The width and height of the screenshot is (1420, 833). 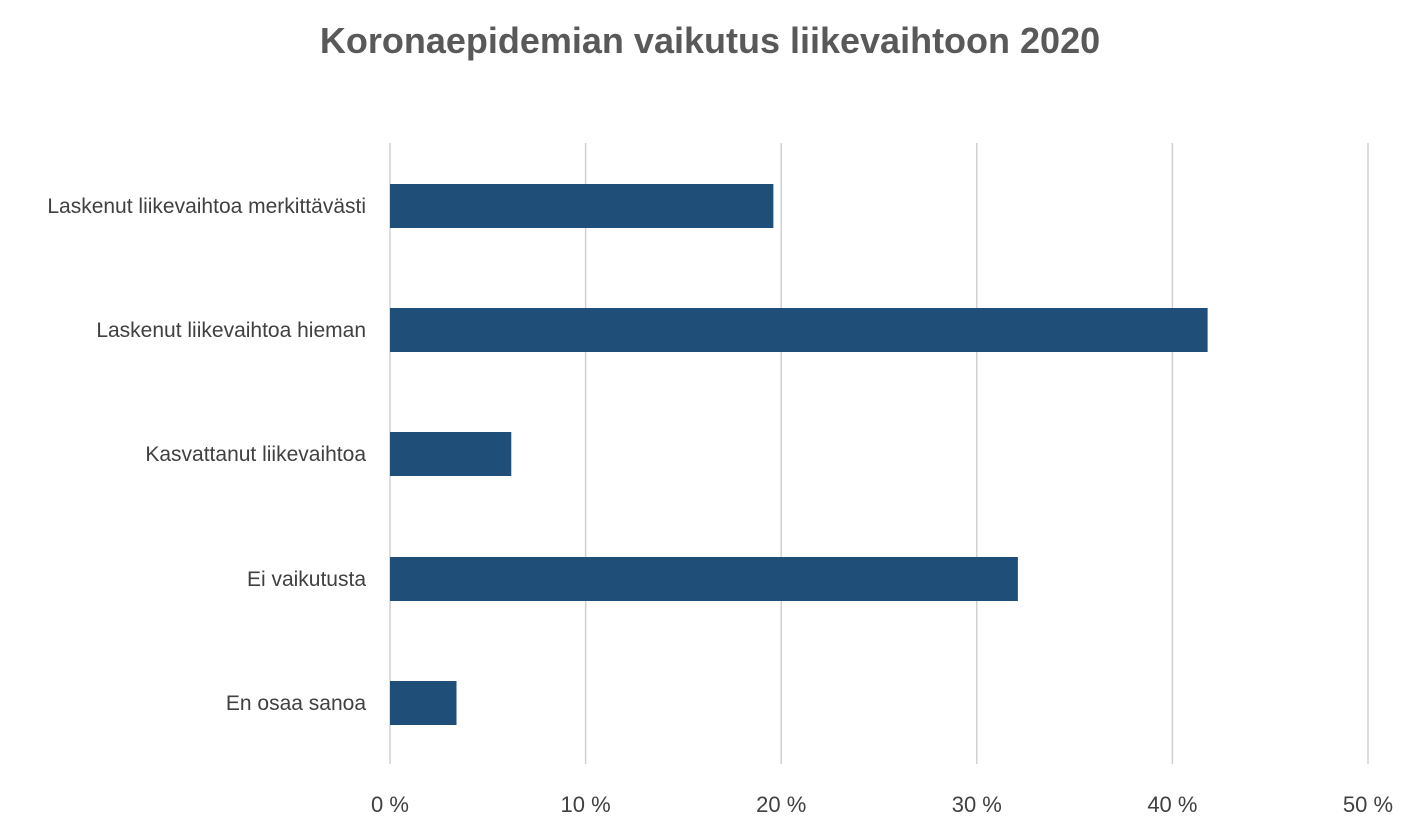 I want to click on x-tick-label: 0 %, so click(x=390, y=804).